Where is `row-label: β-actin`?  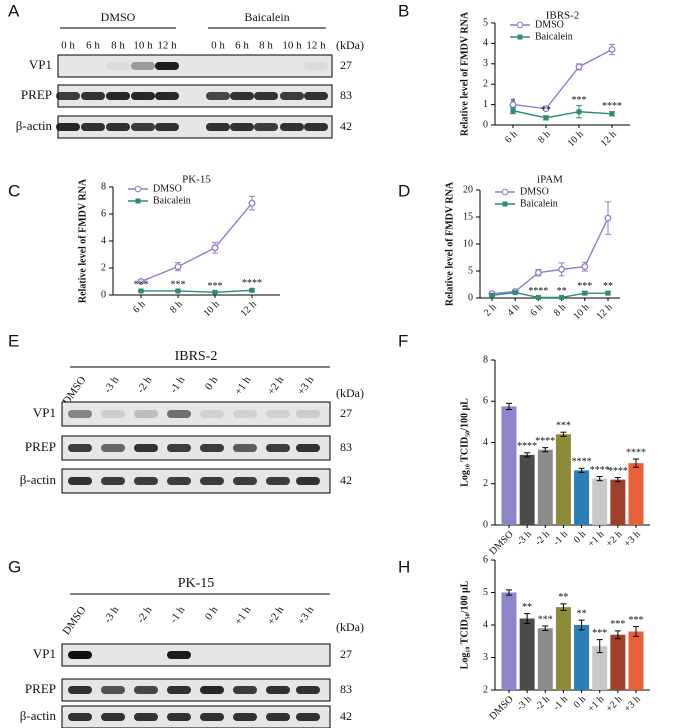
row-label: β-actin is located at coordinates (34, 125).